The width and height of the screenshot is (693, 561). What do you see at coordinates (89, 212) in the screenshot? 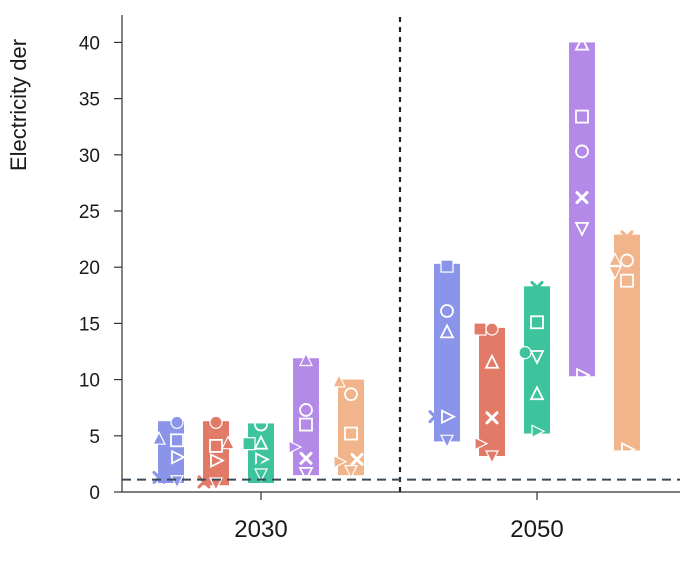
I see `y-tick-label: 25` at bounding box center [89, 212].